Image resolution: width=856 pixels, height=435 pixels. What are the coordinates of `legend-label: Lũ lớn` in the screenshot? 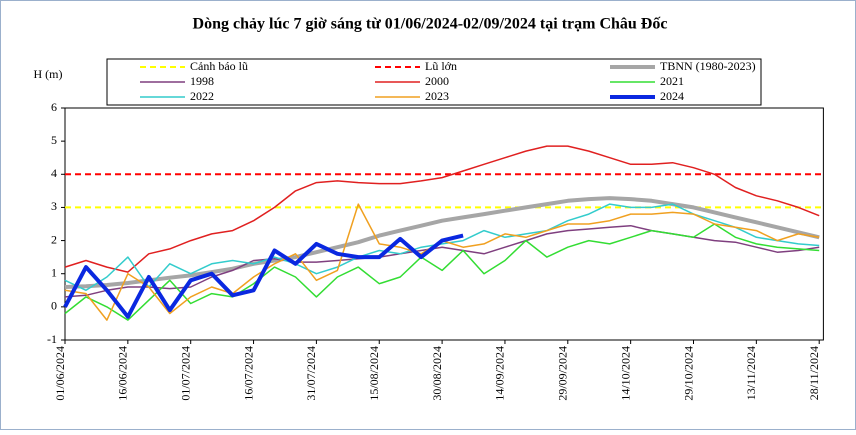 It's located at (441, 66).